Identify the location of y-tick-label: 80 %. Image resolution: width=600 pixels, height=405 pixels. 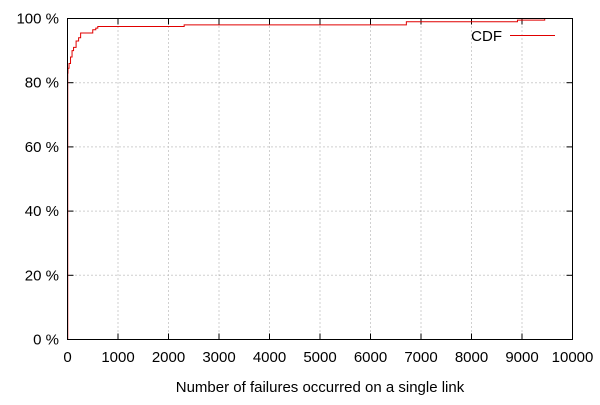
(42, 83).